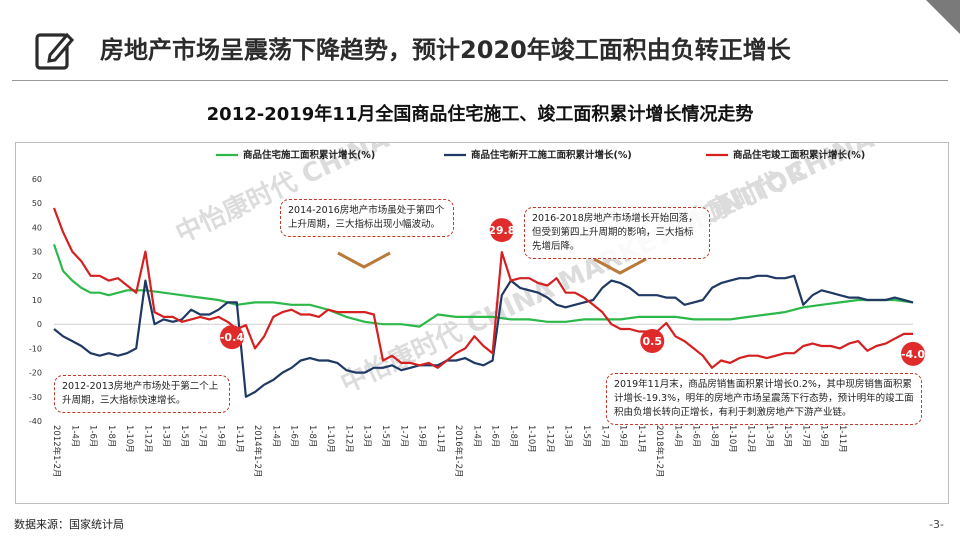  What do you see at coordinates (551, 155) in the screenshot?
I see `legend-label: 商品住宅新开工施工面积累计增长(%)` at bounding box center [551, 155].